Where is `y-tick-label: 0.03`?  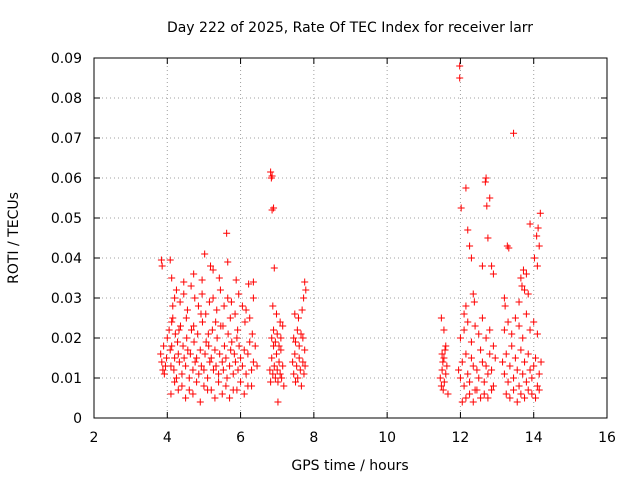
y-tick-label: 0.03 is located at coordinates (66, 299).